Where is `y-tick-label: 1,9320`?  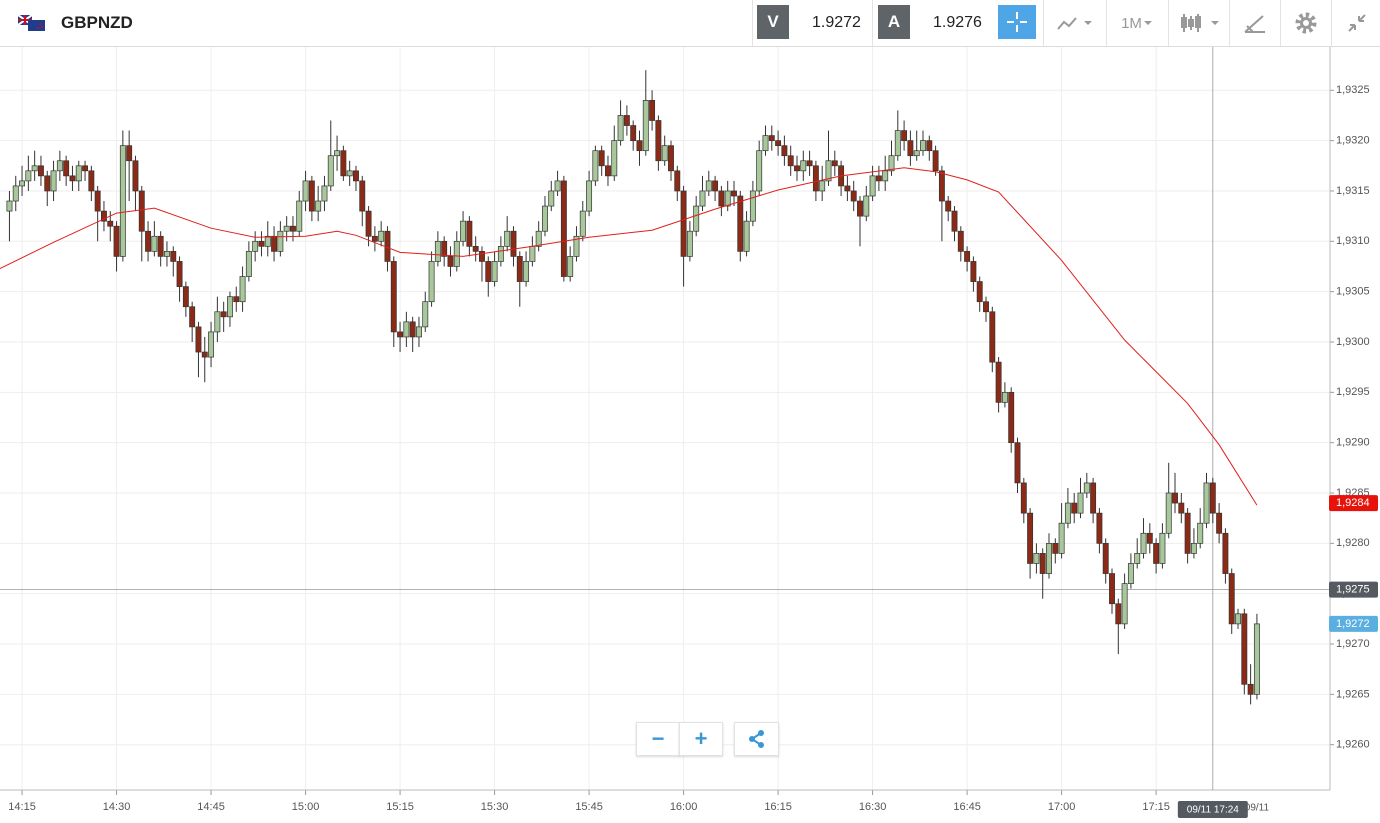
y-tick-label: 1,9320 is located at coordinates (1353, 141).